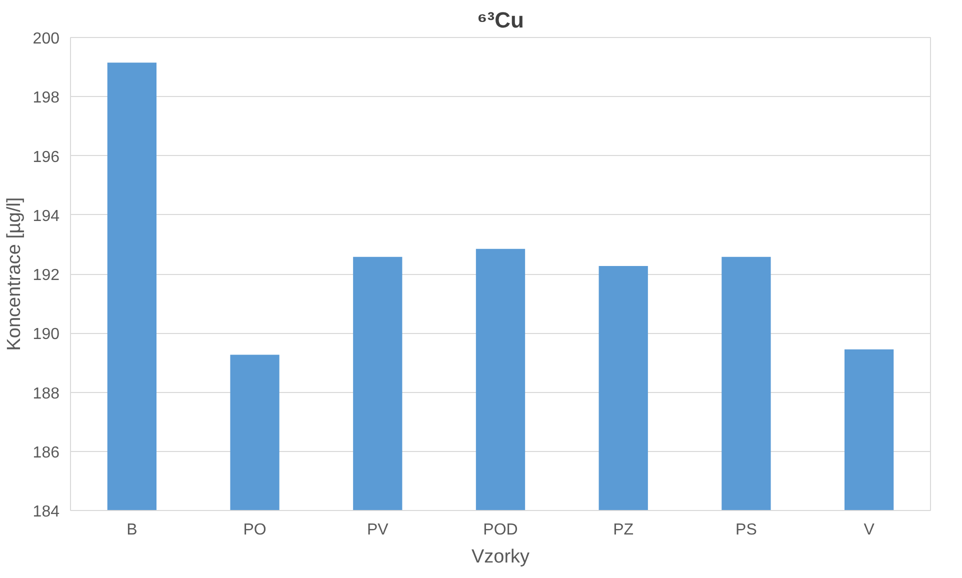 This screenshot has width=962, height=578. What do you see at coordinates (746, 530) in the screenshot?
I see `x-tick-label: PS` at bounding box center [746, 530].